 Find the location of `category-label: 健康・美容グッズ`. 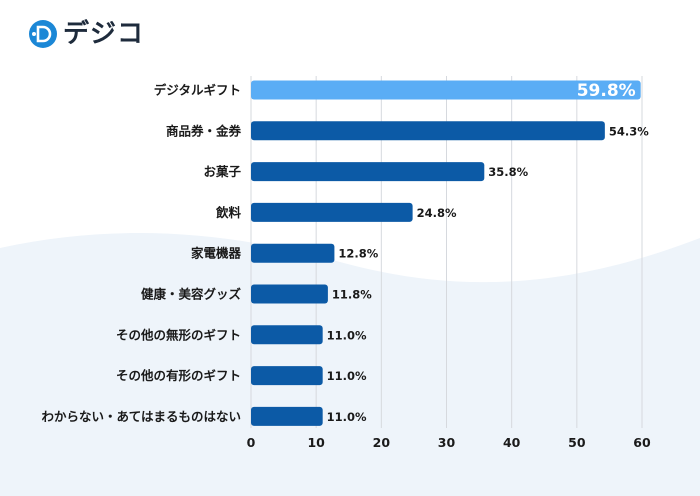

category-label: 健康・美容グッズ is located at coordinates (191, 294).